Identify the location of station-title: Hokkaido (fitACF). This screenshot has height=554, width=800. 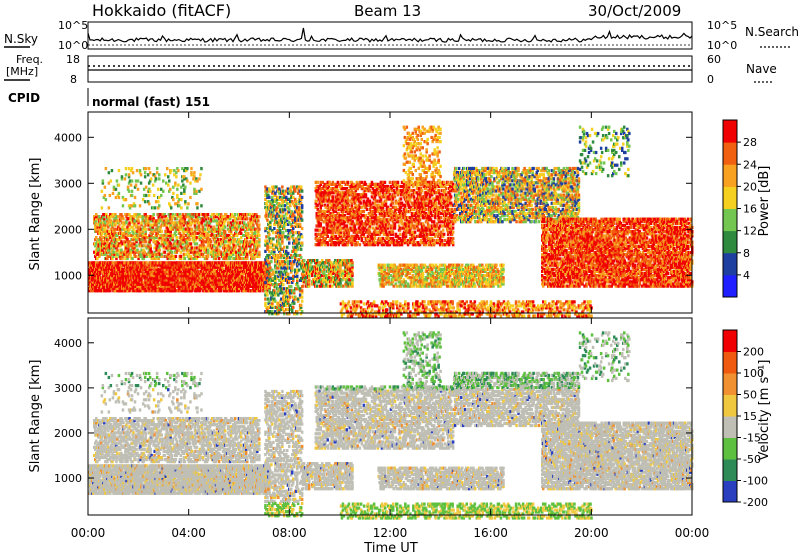
(161, 10).